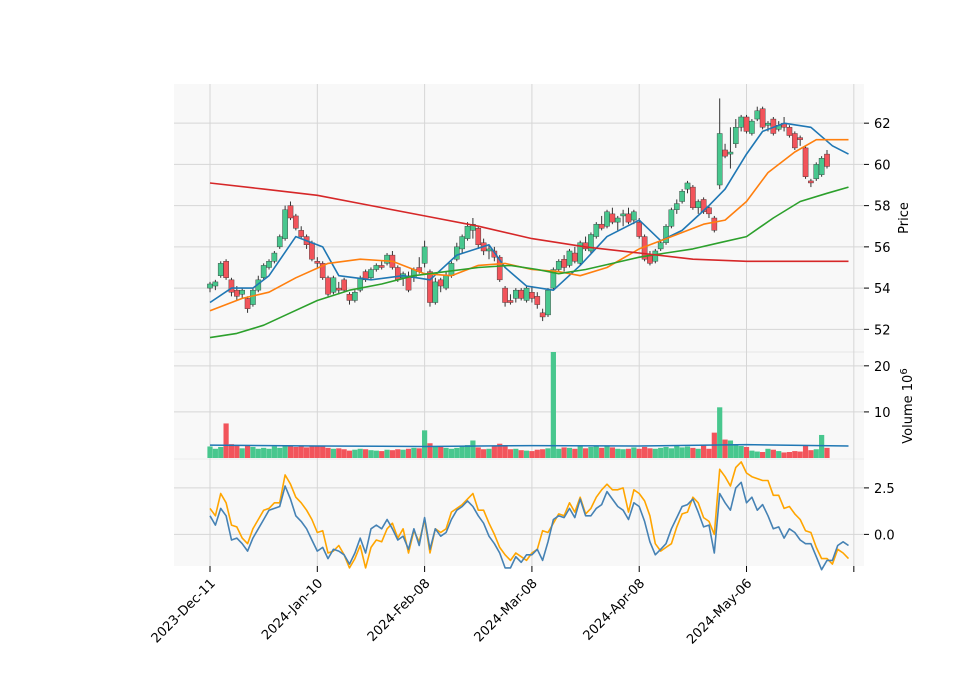  Describe the element at coordinates (528, 405) in the screenshot. I see `volume-bars` at that location.